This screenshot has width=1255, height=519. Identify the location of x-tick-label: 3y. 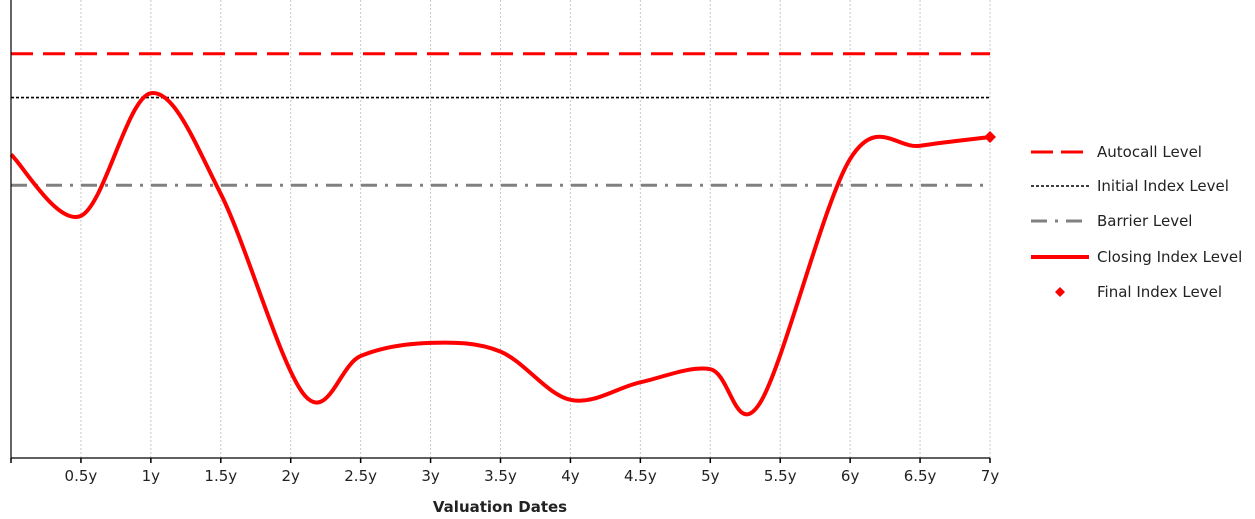
(430, 476).